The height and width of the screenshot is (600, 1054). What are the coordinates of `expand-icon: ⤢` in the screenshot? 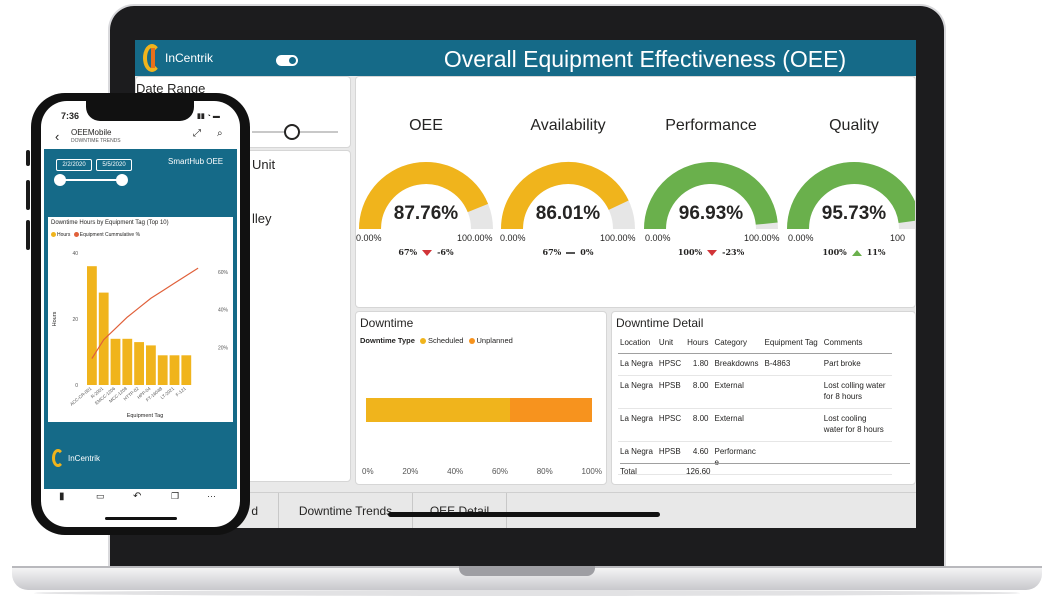 It's located at (197, 133).